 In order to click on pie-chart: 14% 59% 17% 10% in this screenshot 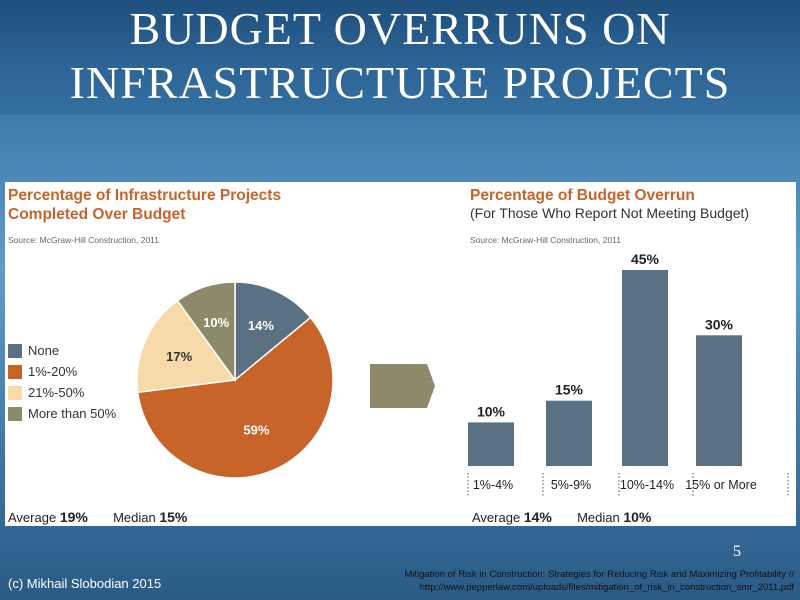, I will do `click(235, 380)`.